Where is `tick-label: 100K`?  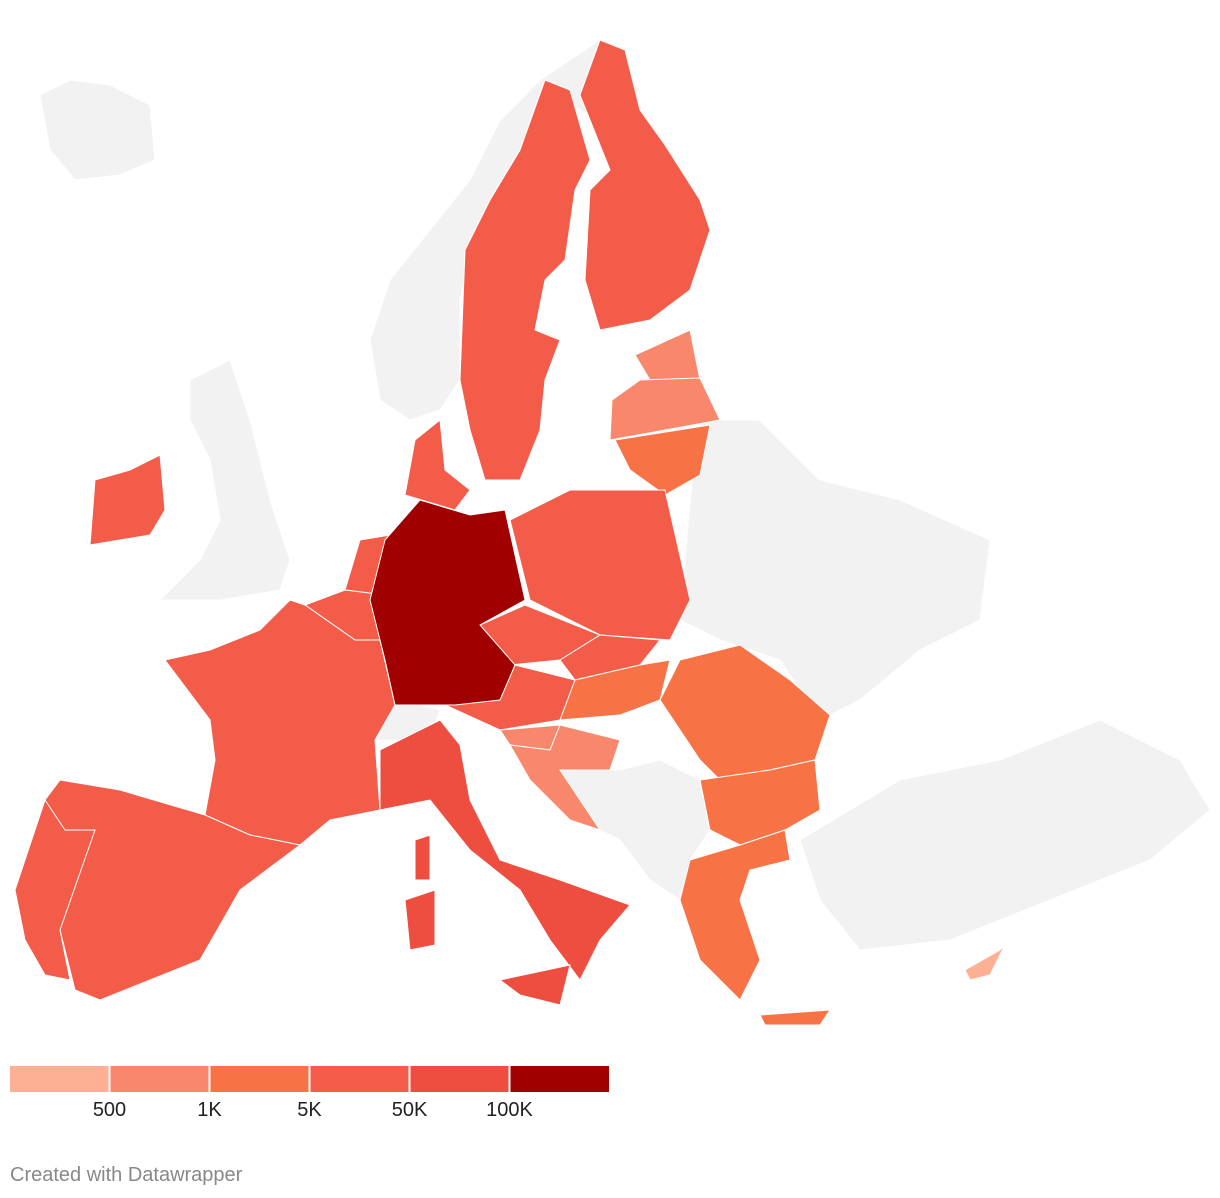 tick-label: 100K is located at coordinates (509, 1110).